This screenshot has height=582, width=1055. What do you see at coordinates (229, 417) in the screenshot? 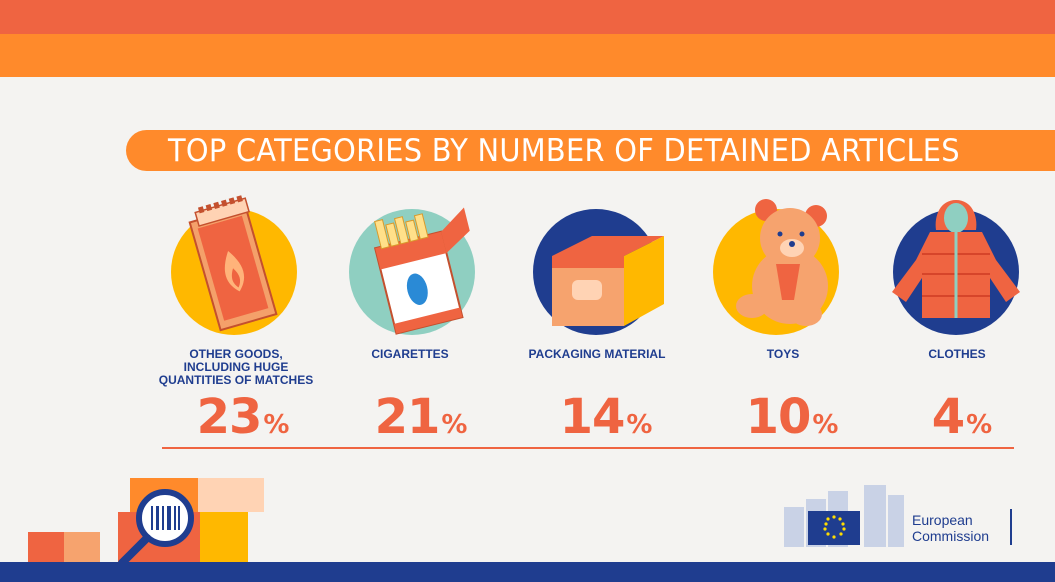
I see `value-number: 23` at bounding box center [229, 417].